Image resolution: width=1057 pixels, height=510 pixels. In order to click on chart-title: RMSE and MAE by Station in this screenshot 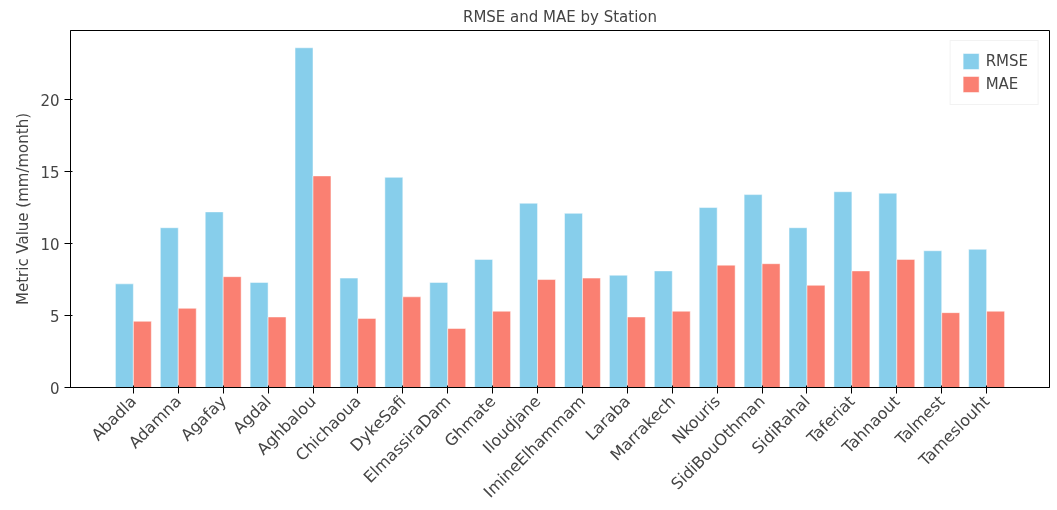, I will do `click(560, 16)`.